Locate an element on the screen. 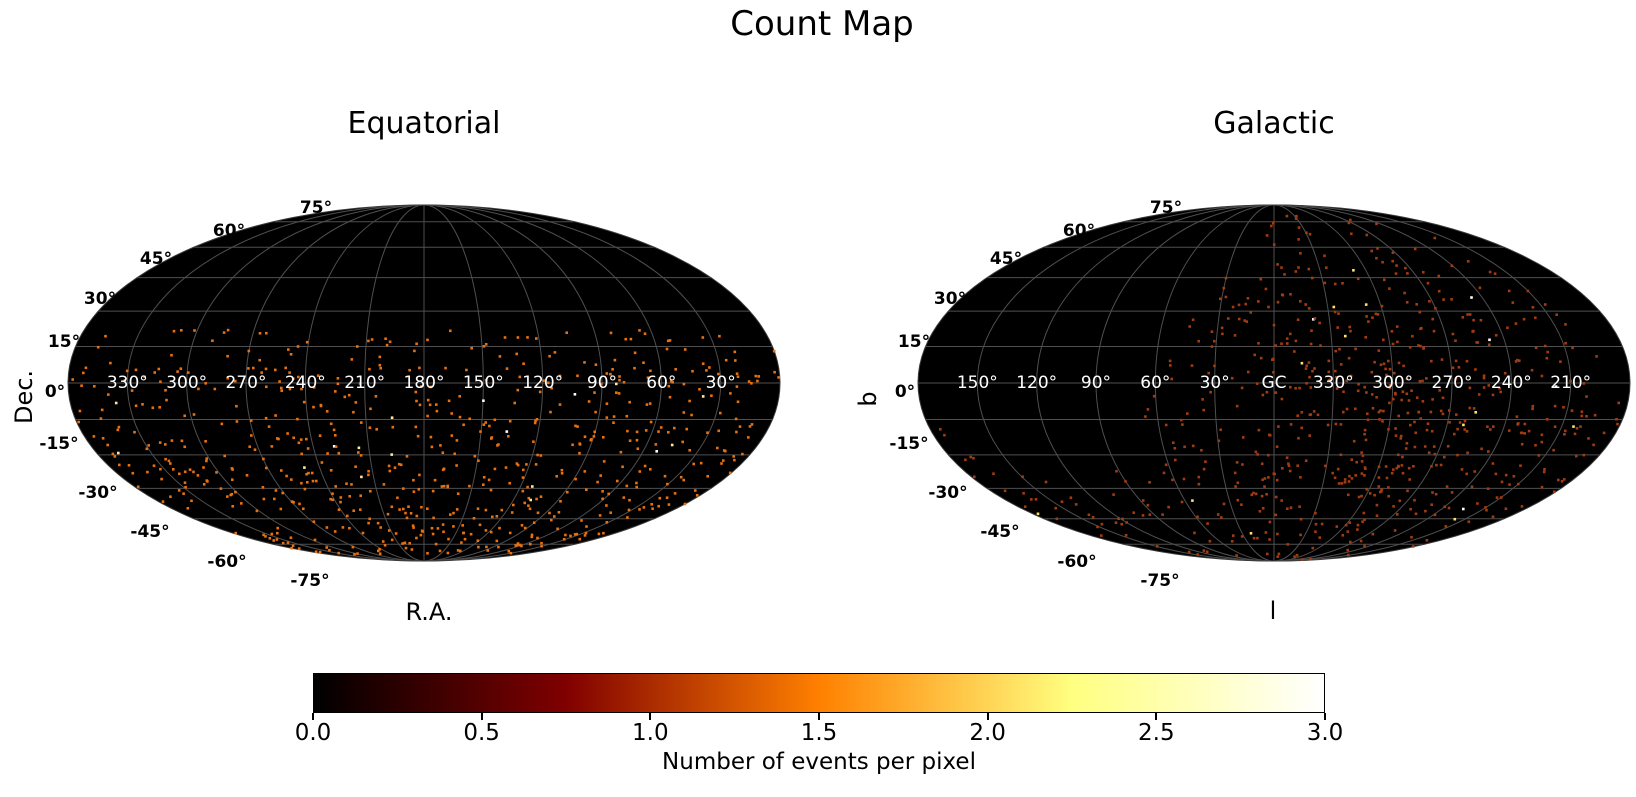 This screenshot has width=1636, height=797. lon-tick-label: 210° is located at coordinates (1570, 383).